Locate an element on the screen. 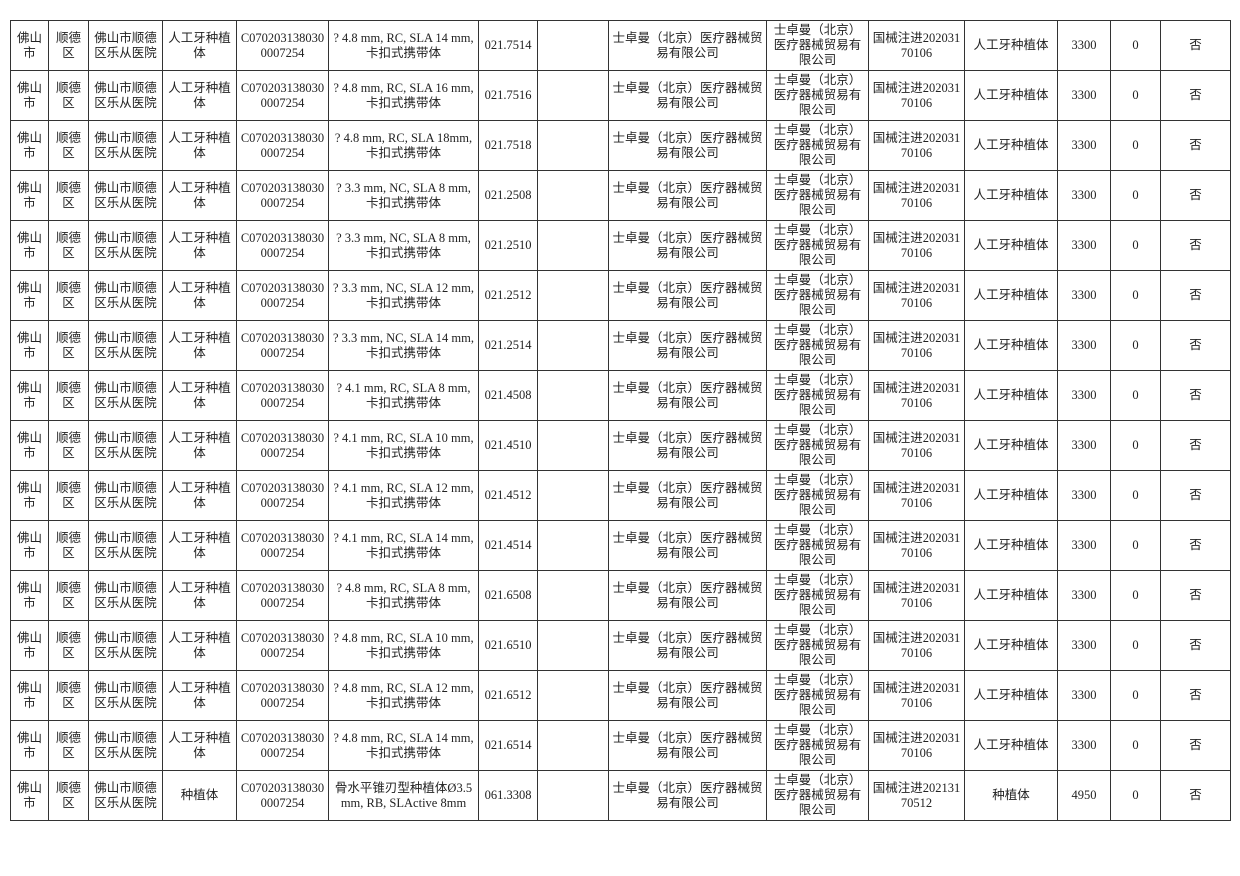 The width and height of the screenshot is (1240, 876). category-cell: 种植体 is located at coordinates (1011, 795).